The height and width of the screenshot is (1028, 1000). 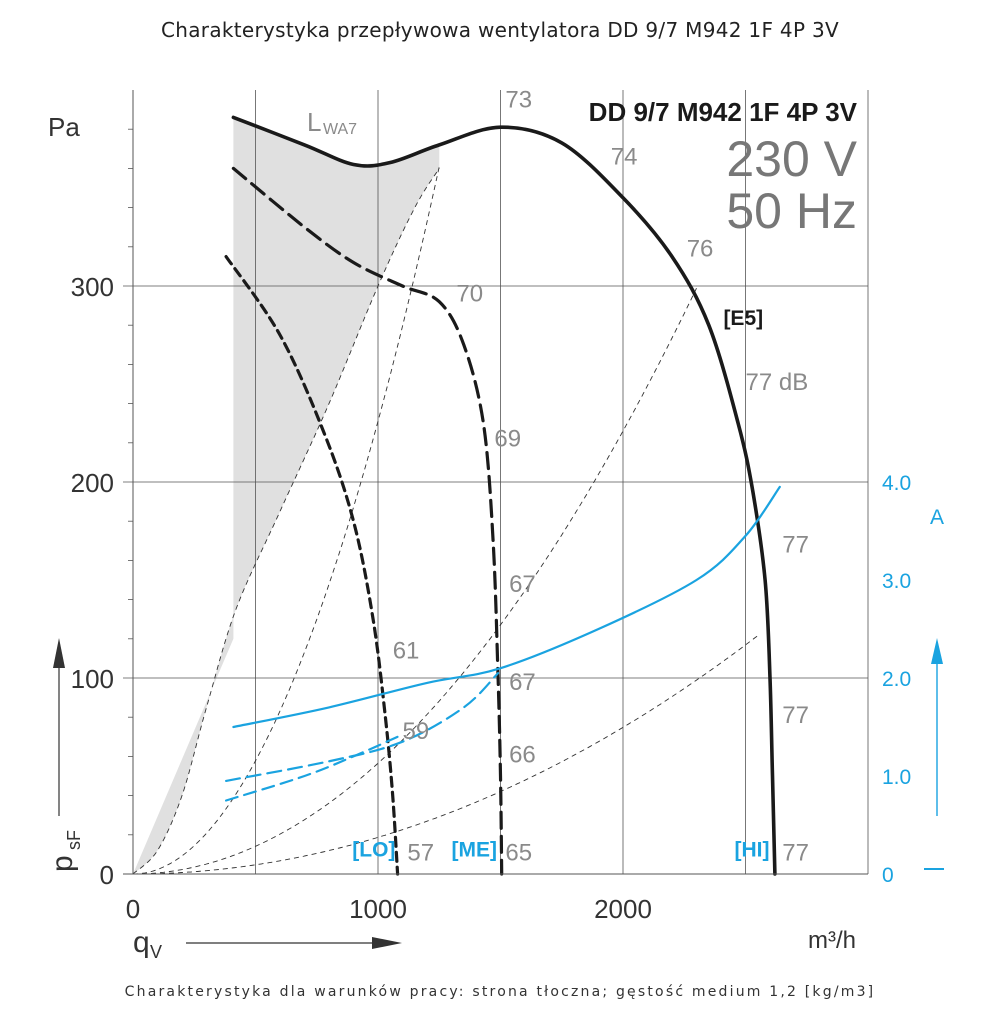 I want to click on y-unit-label: Pa, so click(x=64, y=127).